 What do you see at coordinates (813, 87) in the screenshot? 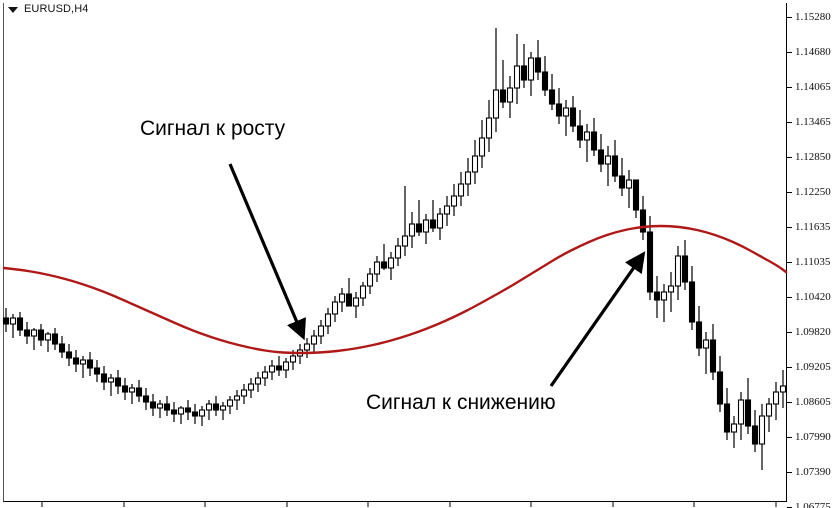
I see `price-axis-label: 1.14065` at bounding box center [813, 87].